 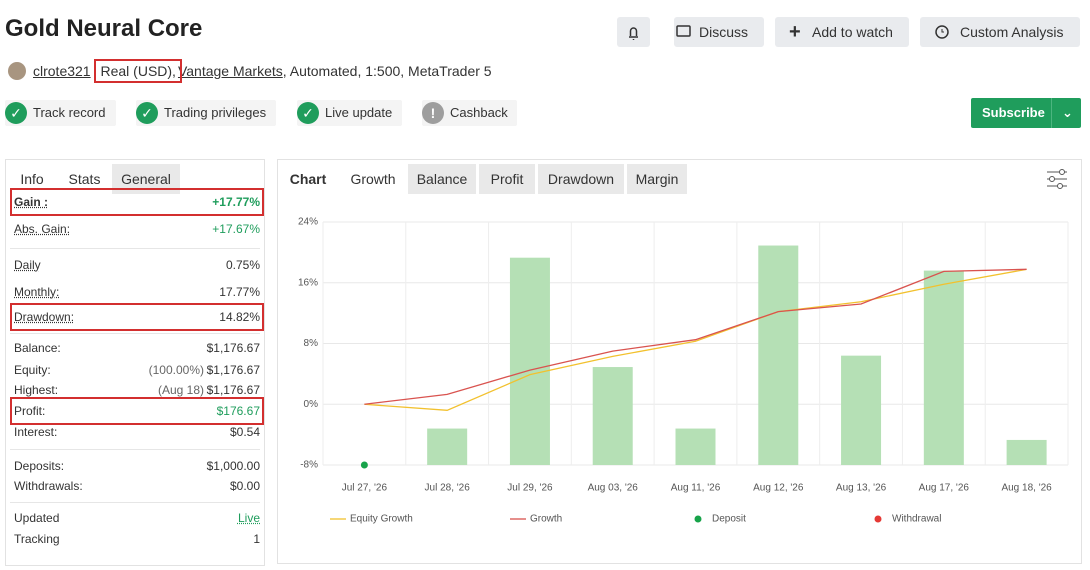 I want to click on plus-icon: +, so click(x=795, y=32).